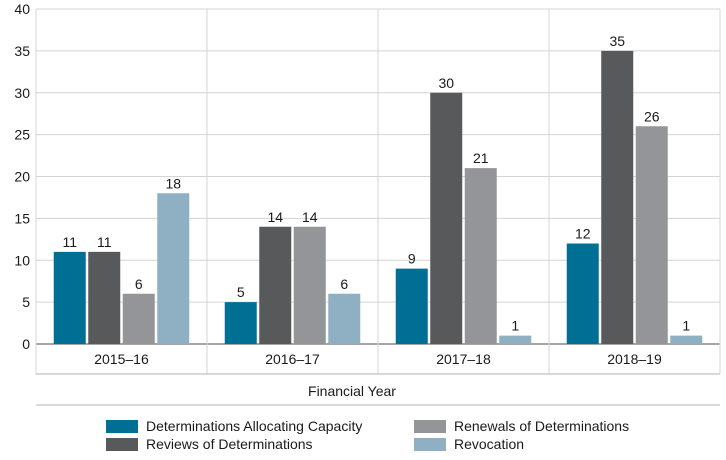 The image size is (726, 460). I want to click on legend-swatch-renewals, so click(430, 426).